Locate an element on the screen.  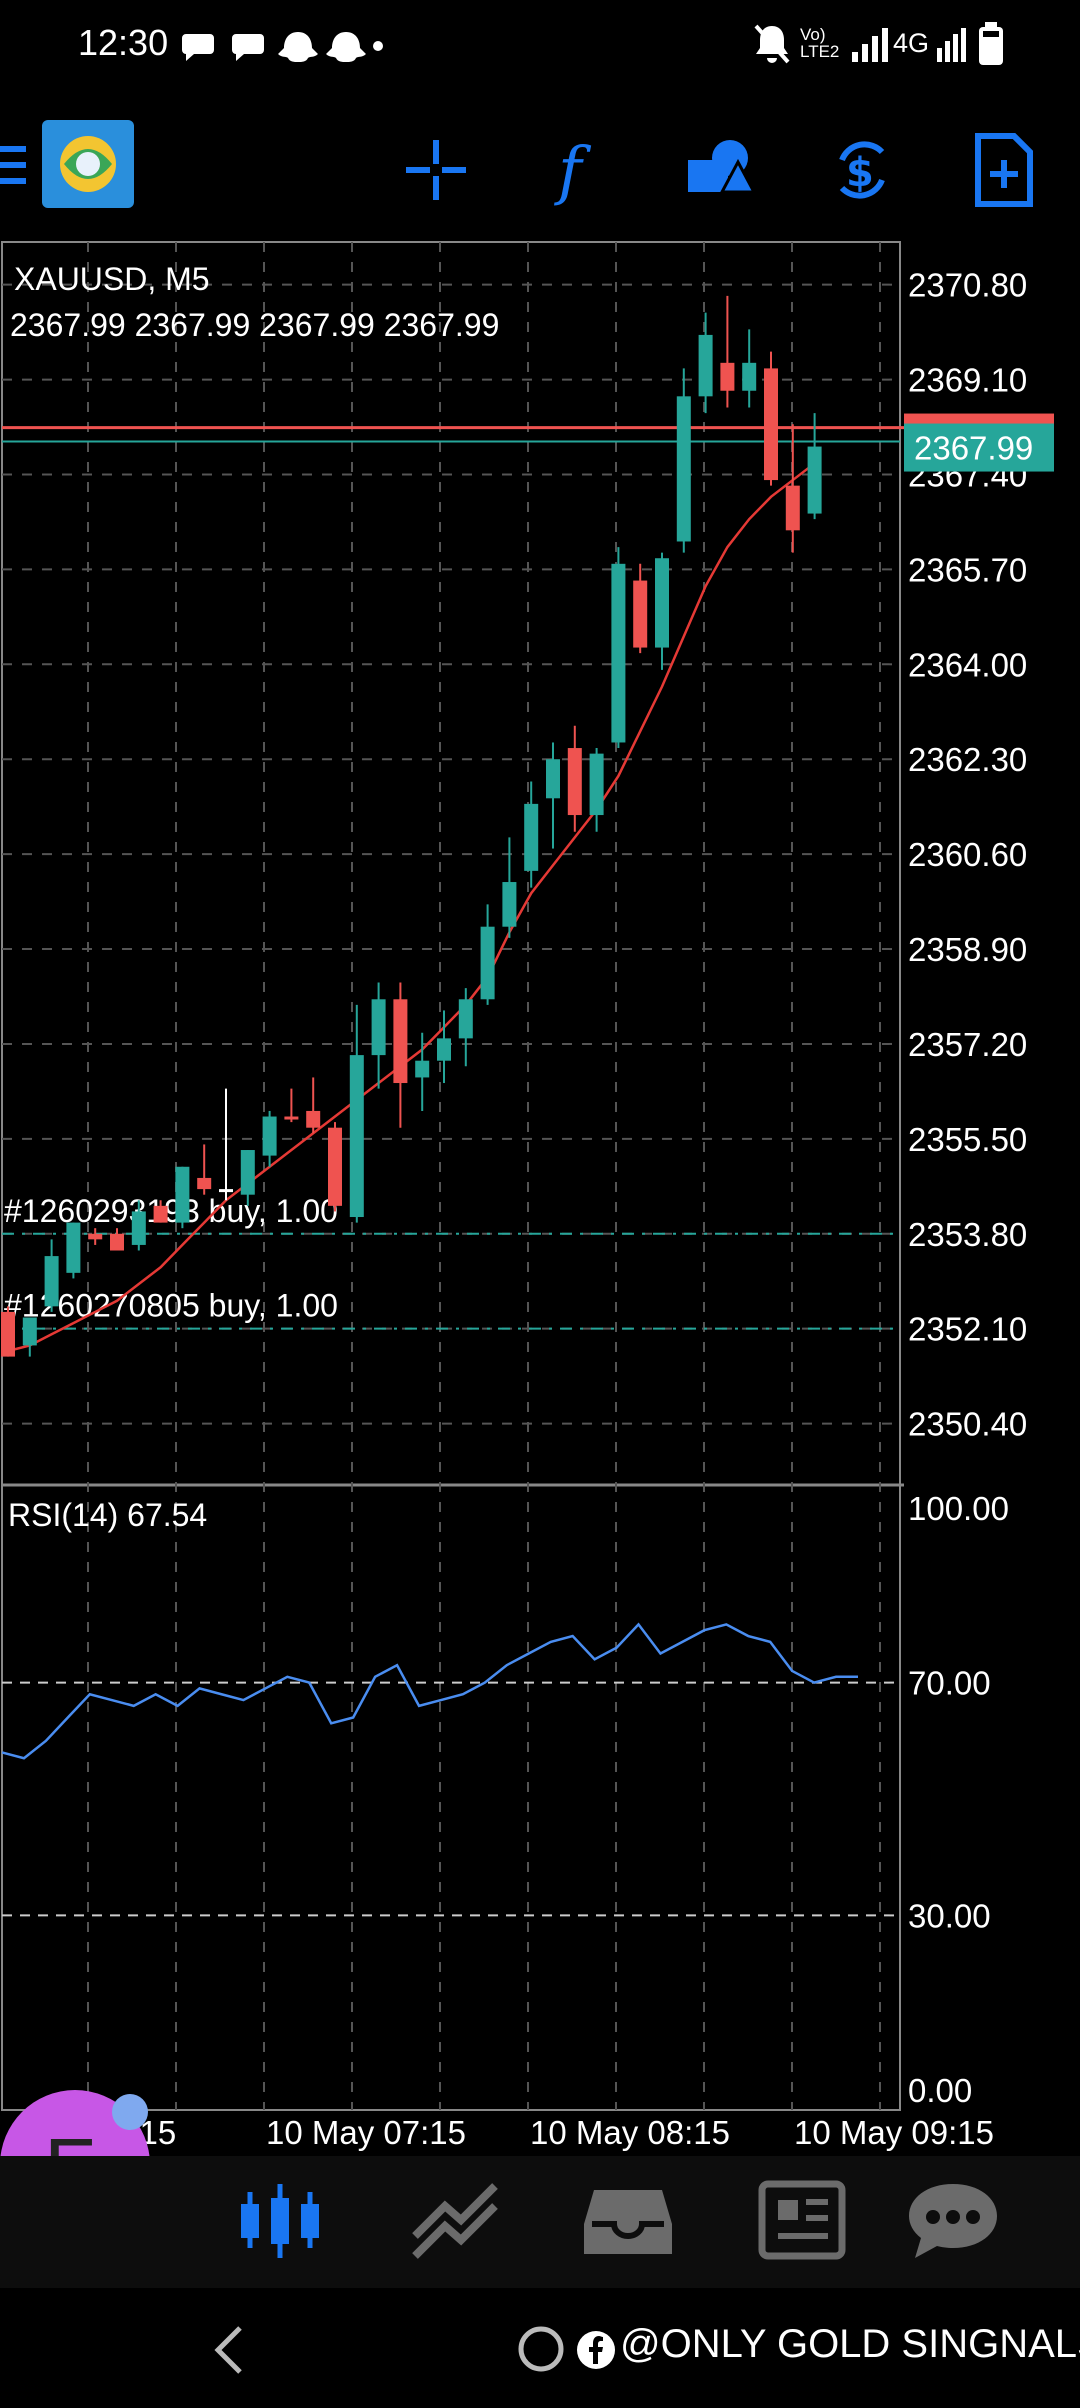
order-label: #1260270805 buy, 1.00 is located at coordinates (171, 1306).